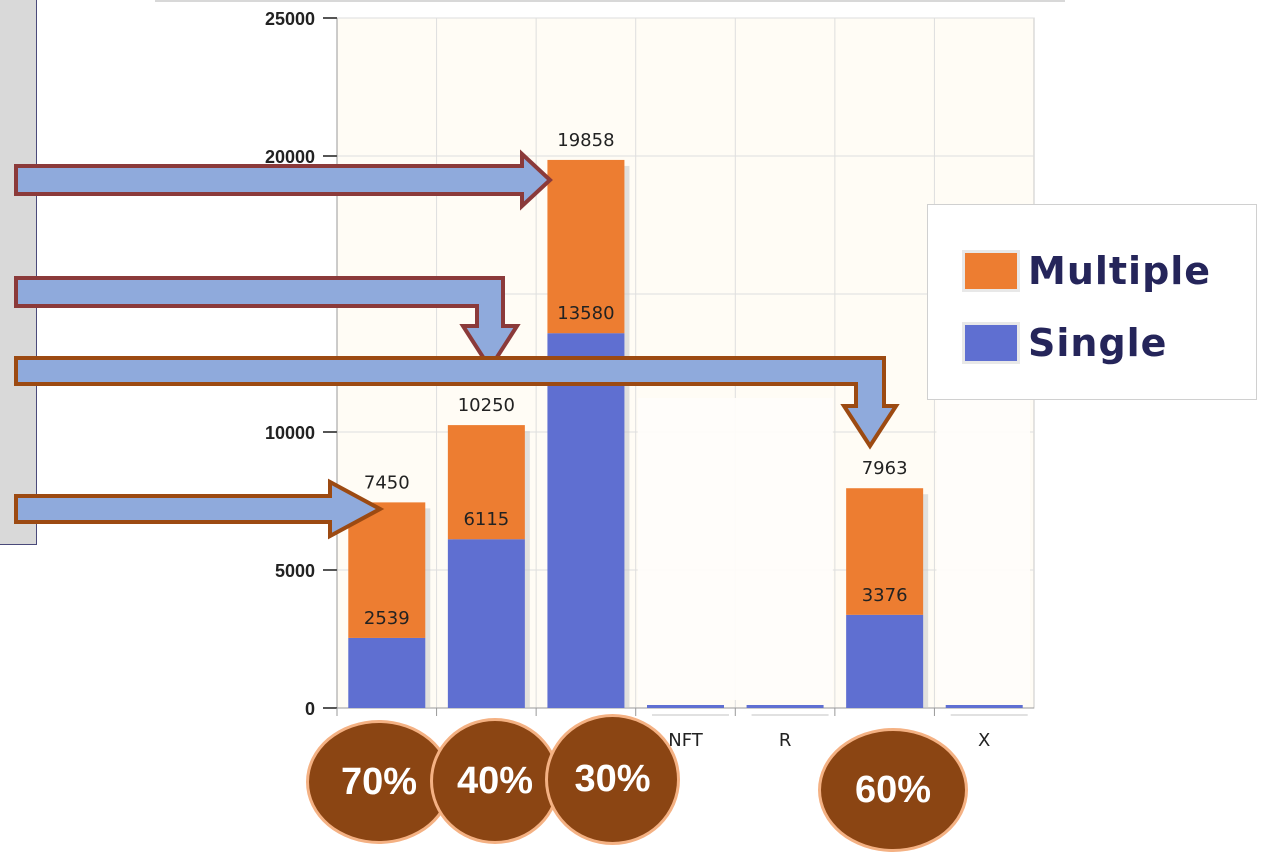 This screenshot has height=852, width=1265. Describe the element at coordinates (290, 19) in the screenshot. I see `y-tick-label: 25000` at that location.